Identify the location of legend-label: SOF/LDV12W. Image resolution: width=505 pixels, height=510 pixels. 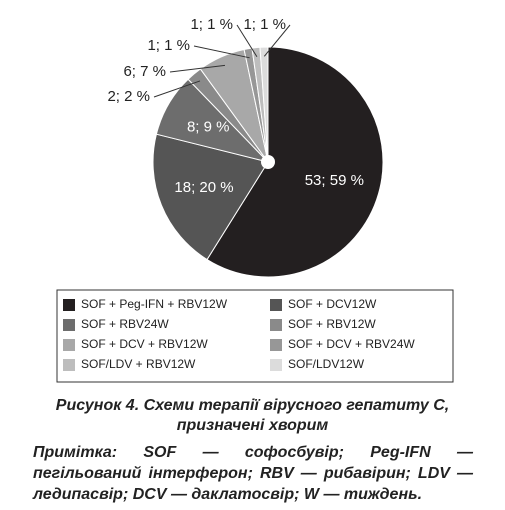
(326, 364).